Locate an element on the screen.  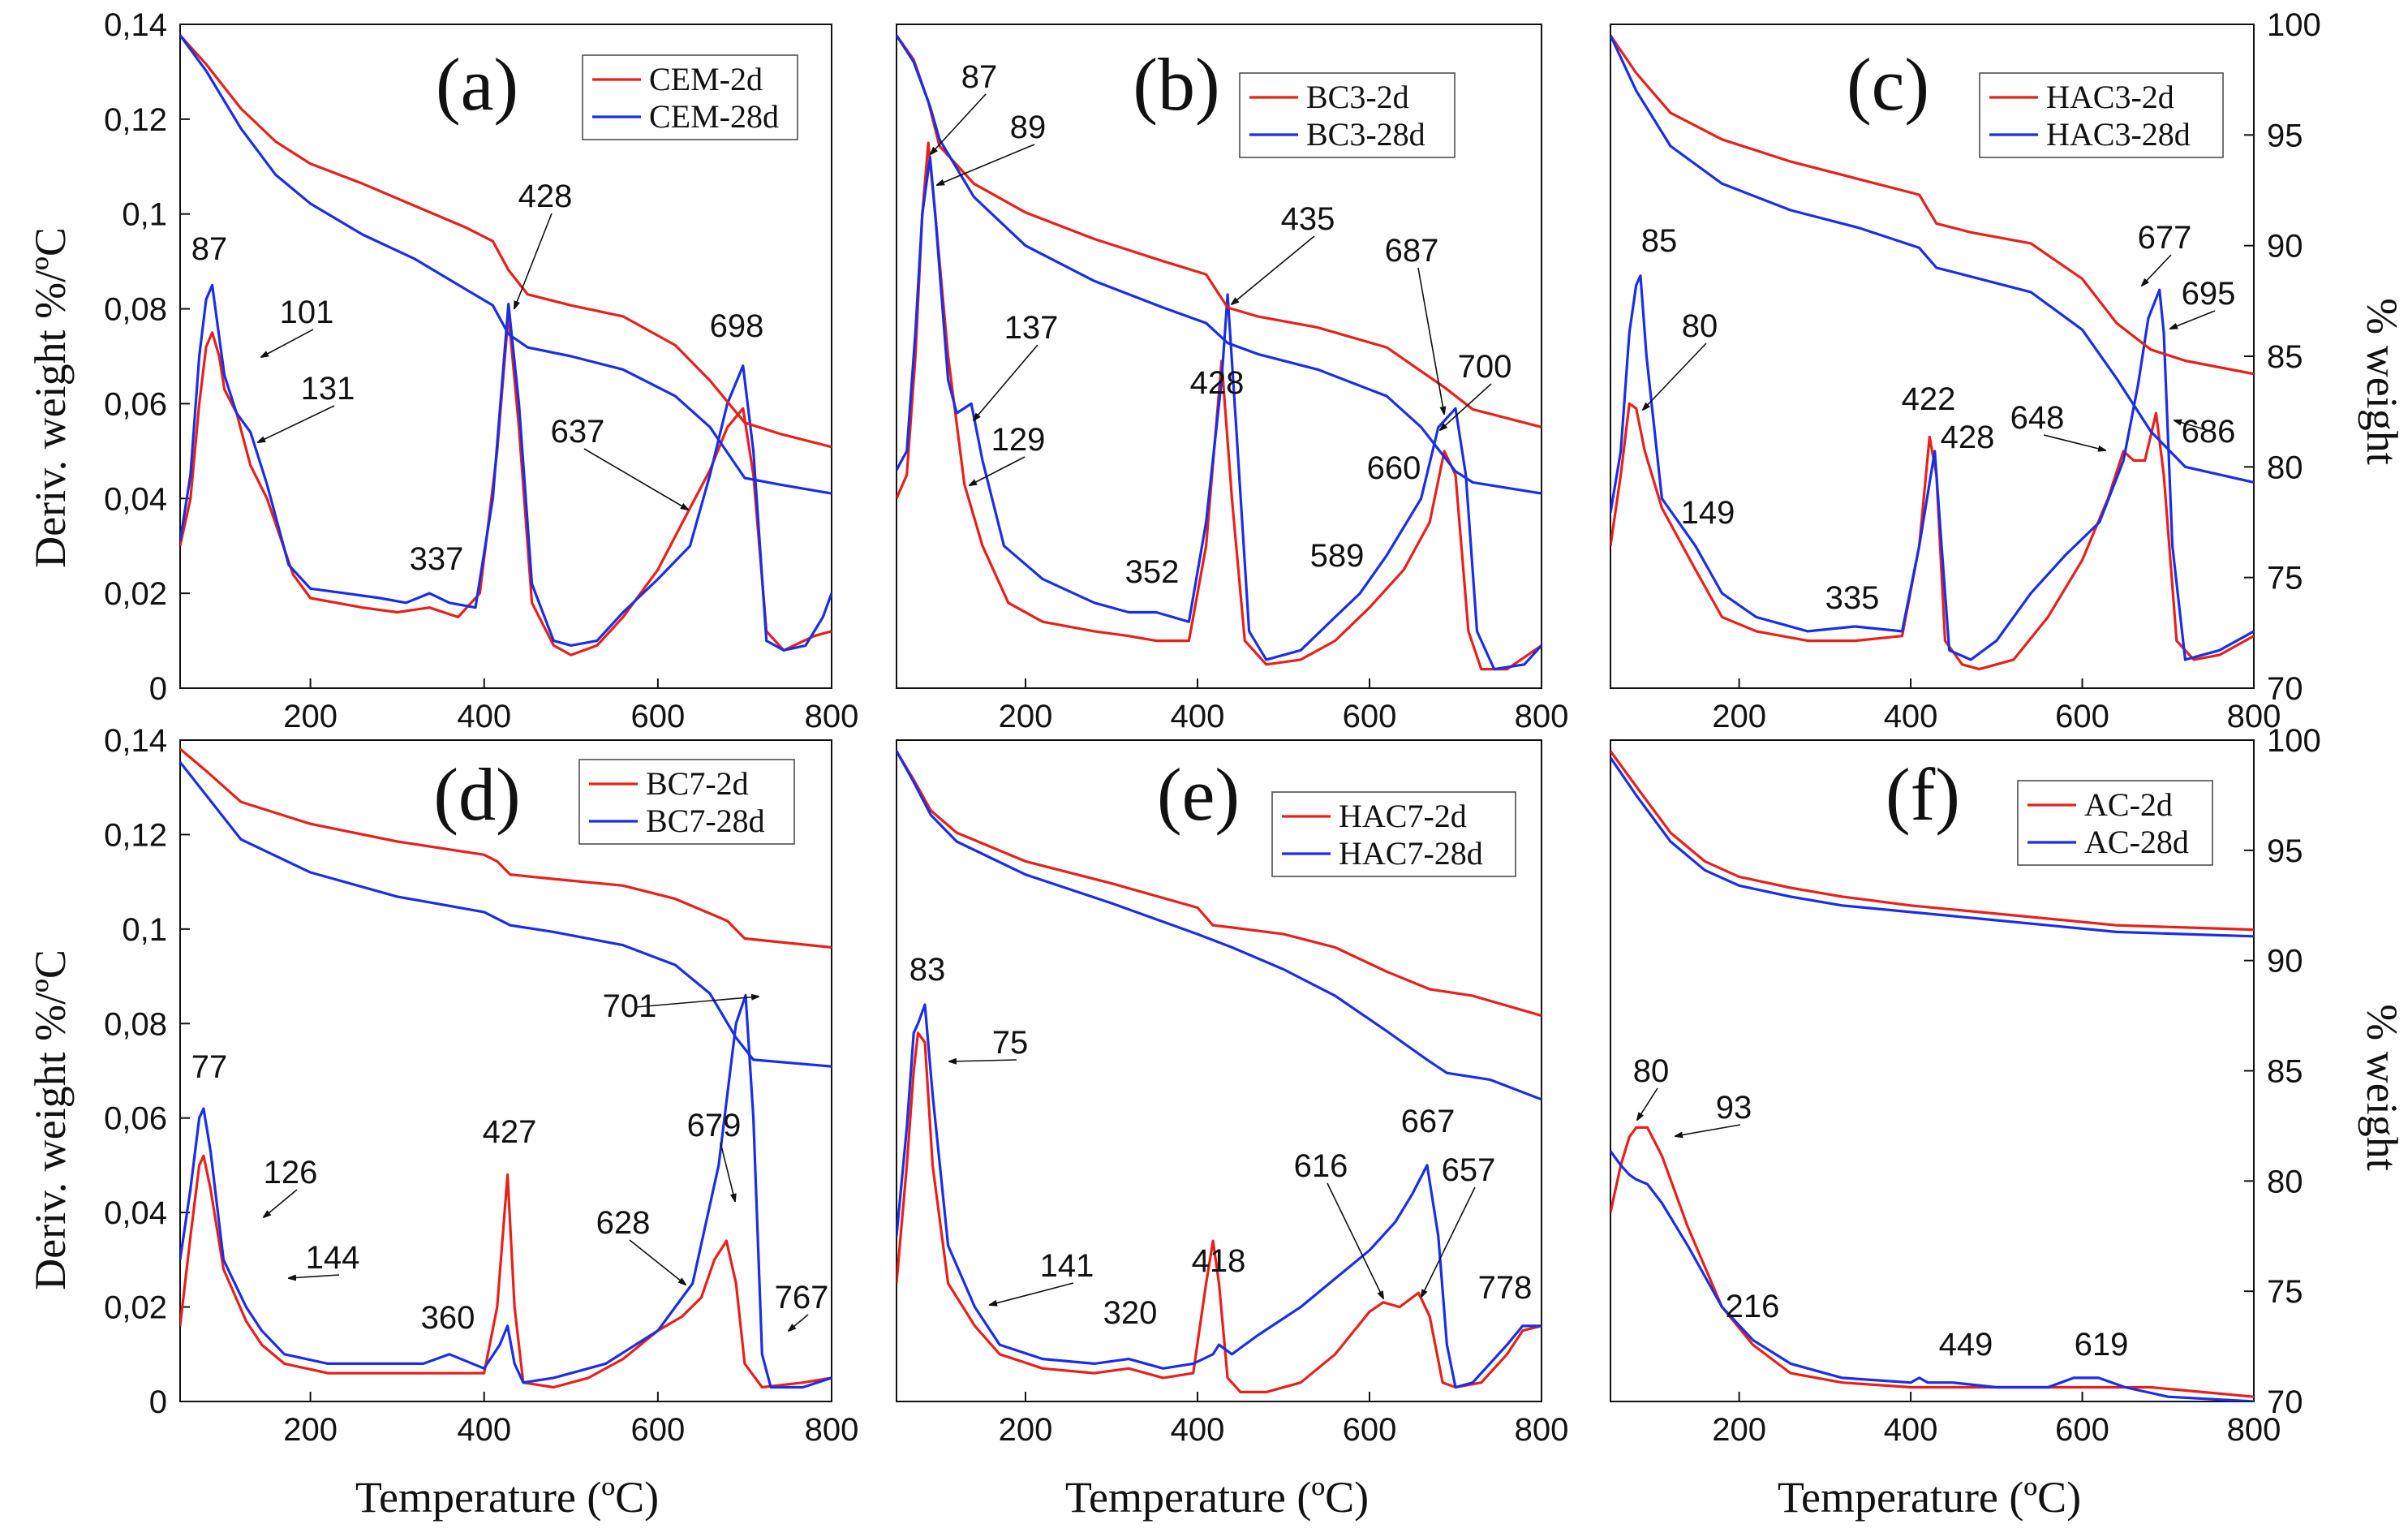
series-ac-2d-dtg is located at coordinates (1932, 1262).